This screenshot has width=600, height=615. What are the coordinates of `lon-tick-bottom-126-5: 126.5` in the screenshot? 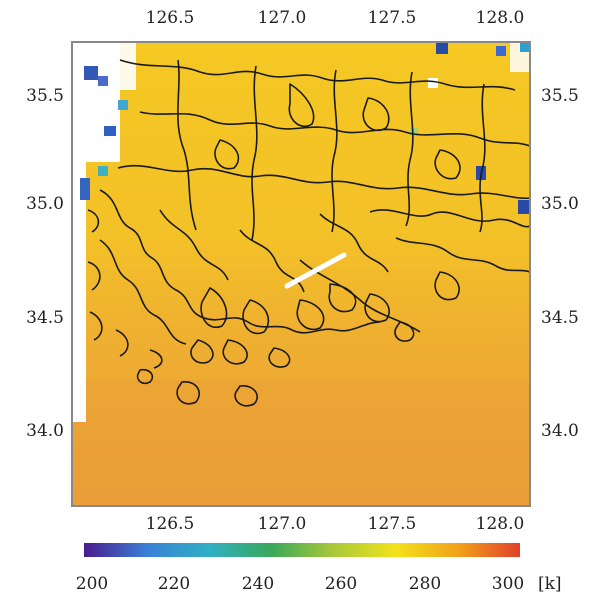 It's located at (170, 524).